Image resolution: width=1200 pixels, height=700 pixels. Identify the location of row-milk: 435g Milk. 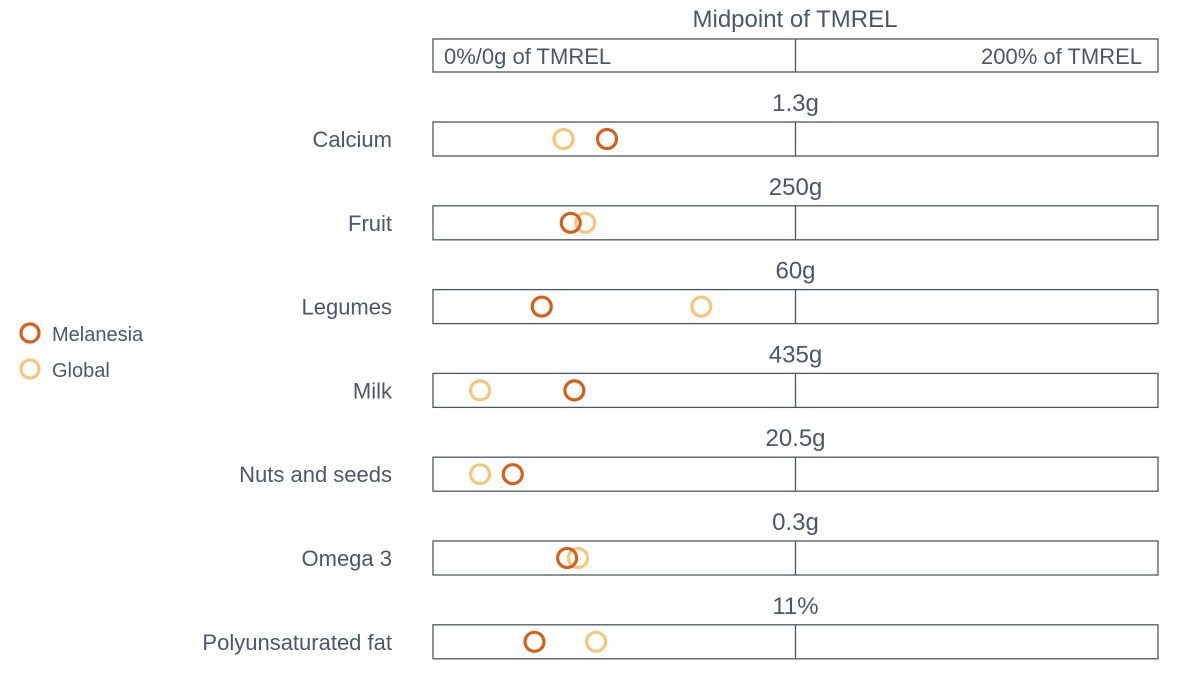
(756, 375).